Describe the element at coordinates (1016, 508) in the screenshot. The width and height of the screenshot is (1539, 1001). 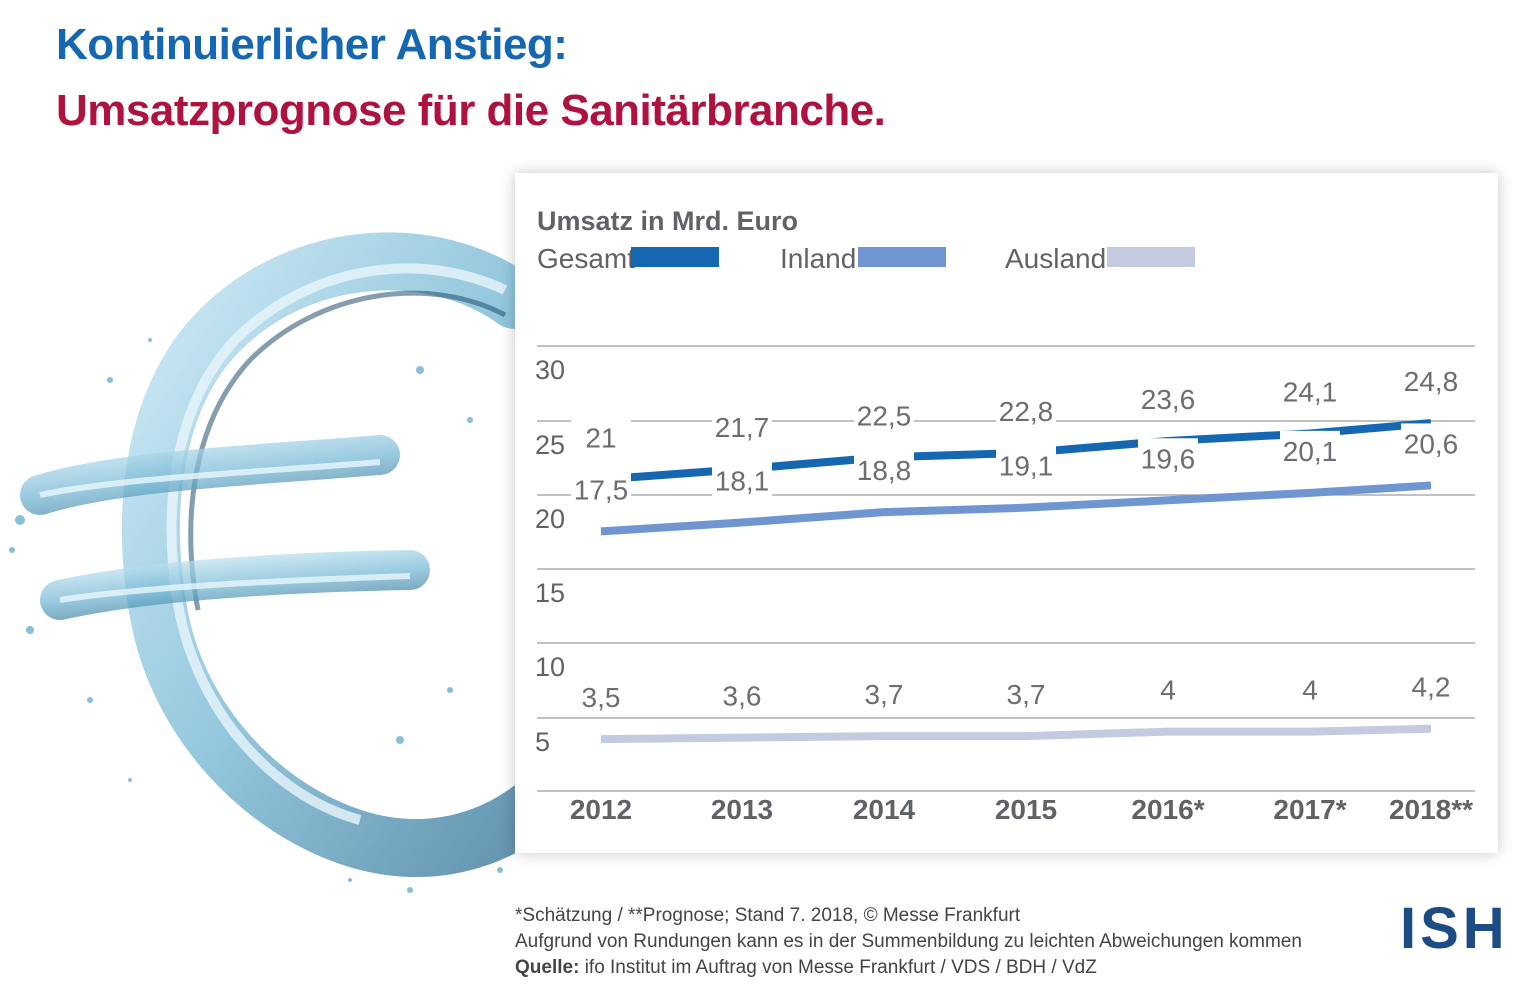
I see `series-line-inland` at that location.